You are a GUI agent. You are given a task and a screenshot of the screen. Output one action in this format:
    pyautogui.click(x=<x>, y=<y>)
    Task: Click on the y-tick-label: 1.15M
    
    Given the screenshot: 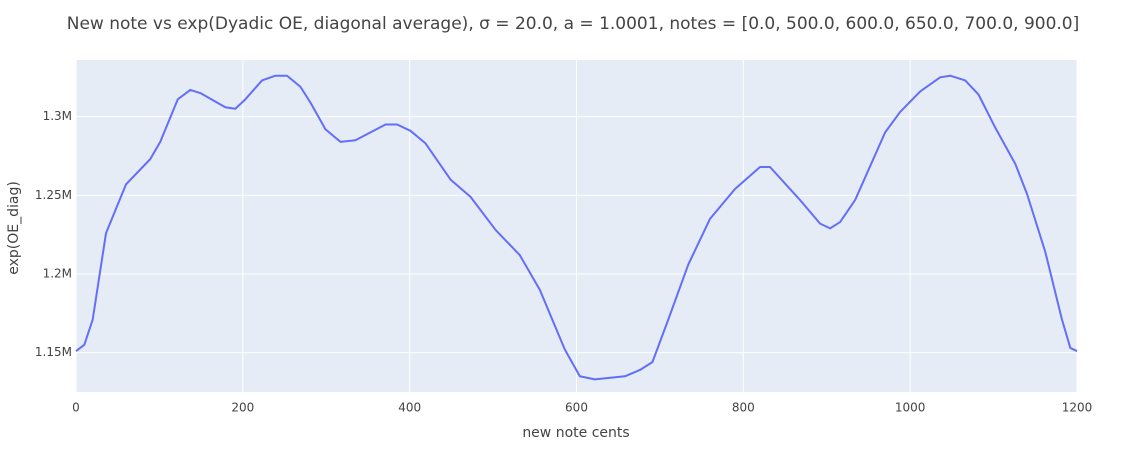 What is the action you would take?
    pyautogui.click(x=53, y=352)
    